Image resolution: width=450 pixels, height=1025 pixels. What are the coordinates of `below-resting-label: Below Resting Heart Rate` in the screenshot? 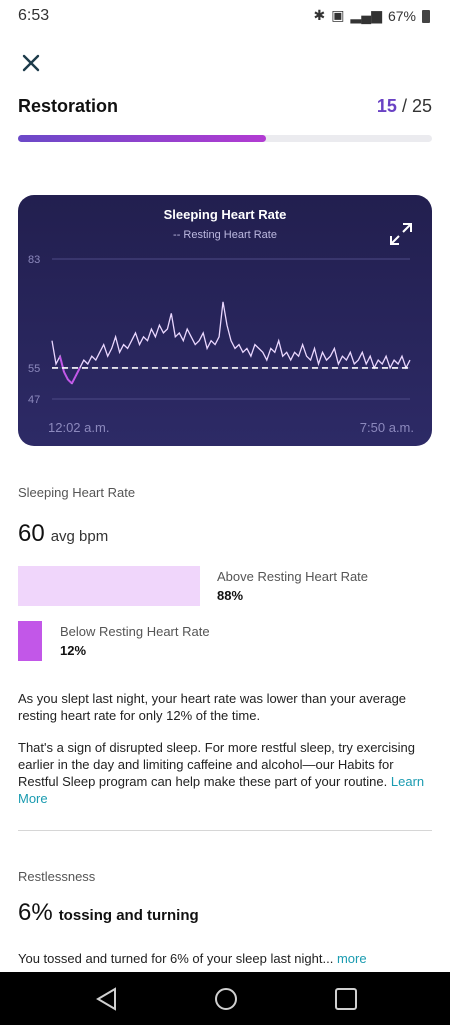 It's located at (135, 631).